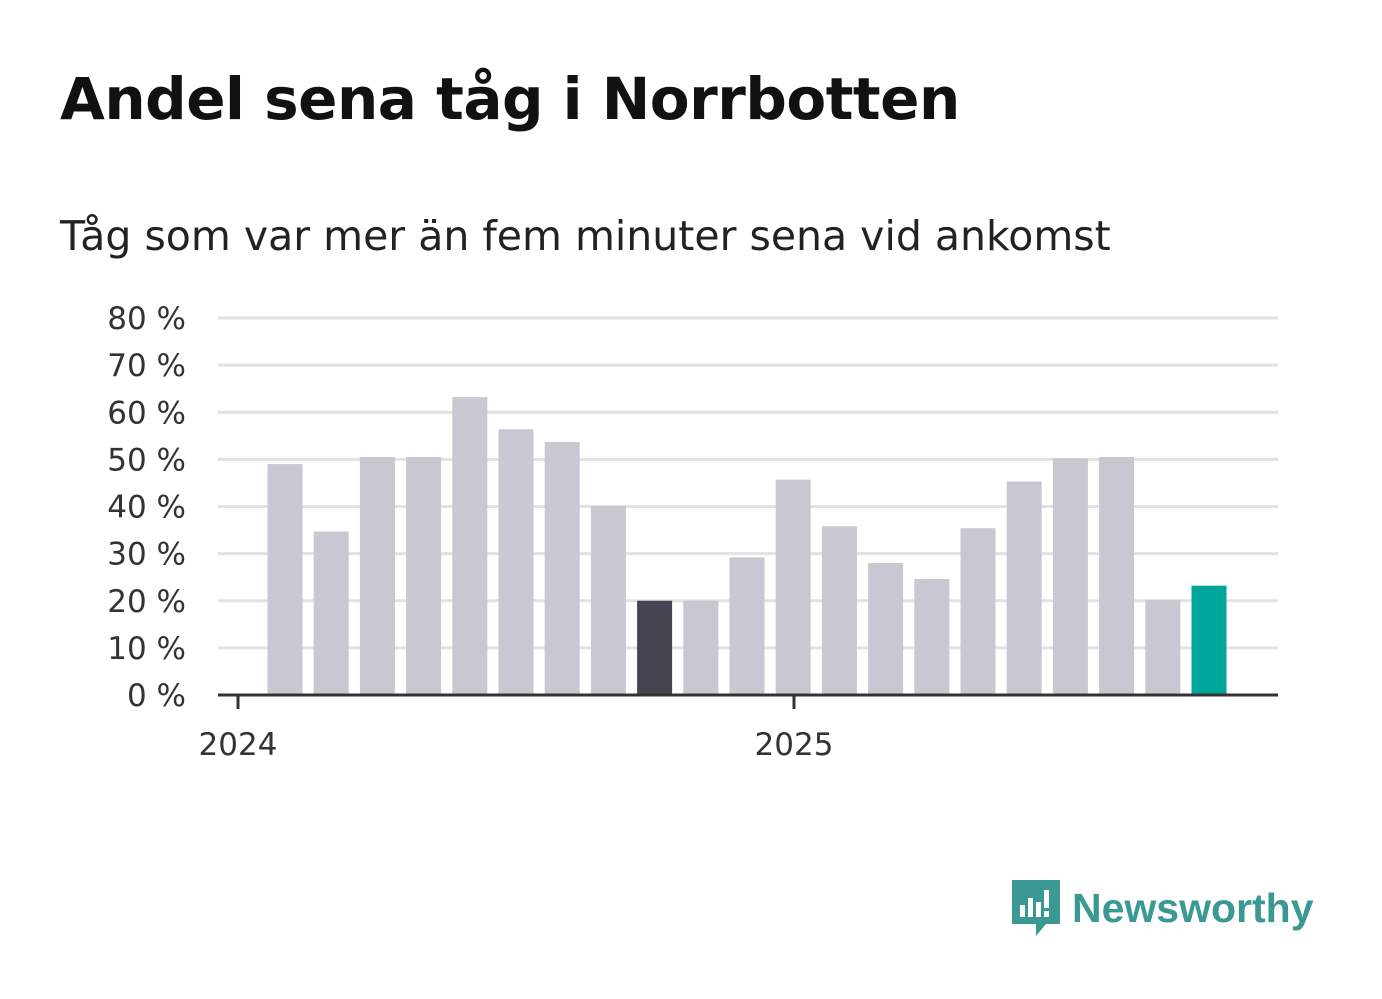  I want to click on y-tick-label: 20 %, so click(146, 602).